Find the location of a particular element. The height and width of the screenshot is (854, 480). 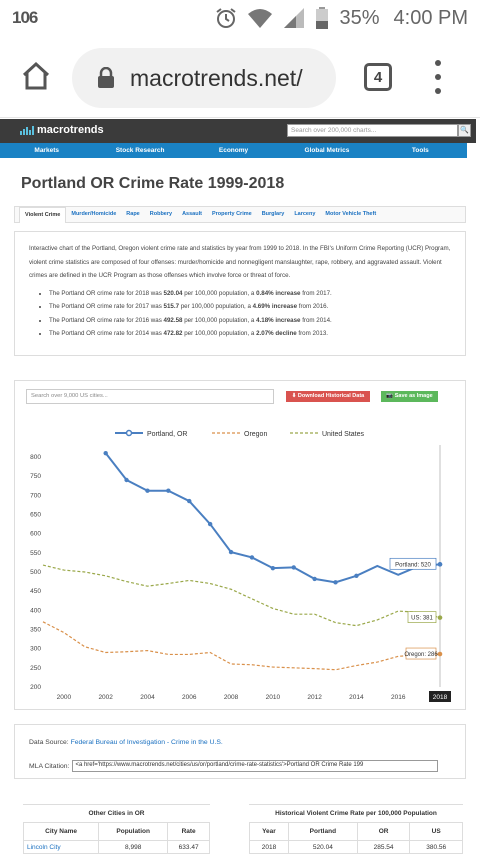

tab-switcher-button: 4 is located at coordinates (378, 77).